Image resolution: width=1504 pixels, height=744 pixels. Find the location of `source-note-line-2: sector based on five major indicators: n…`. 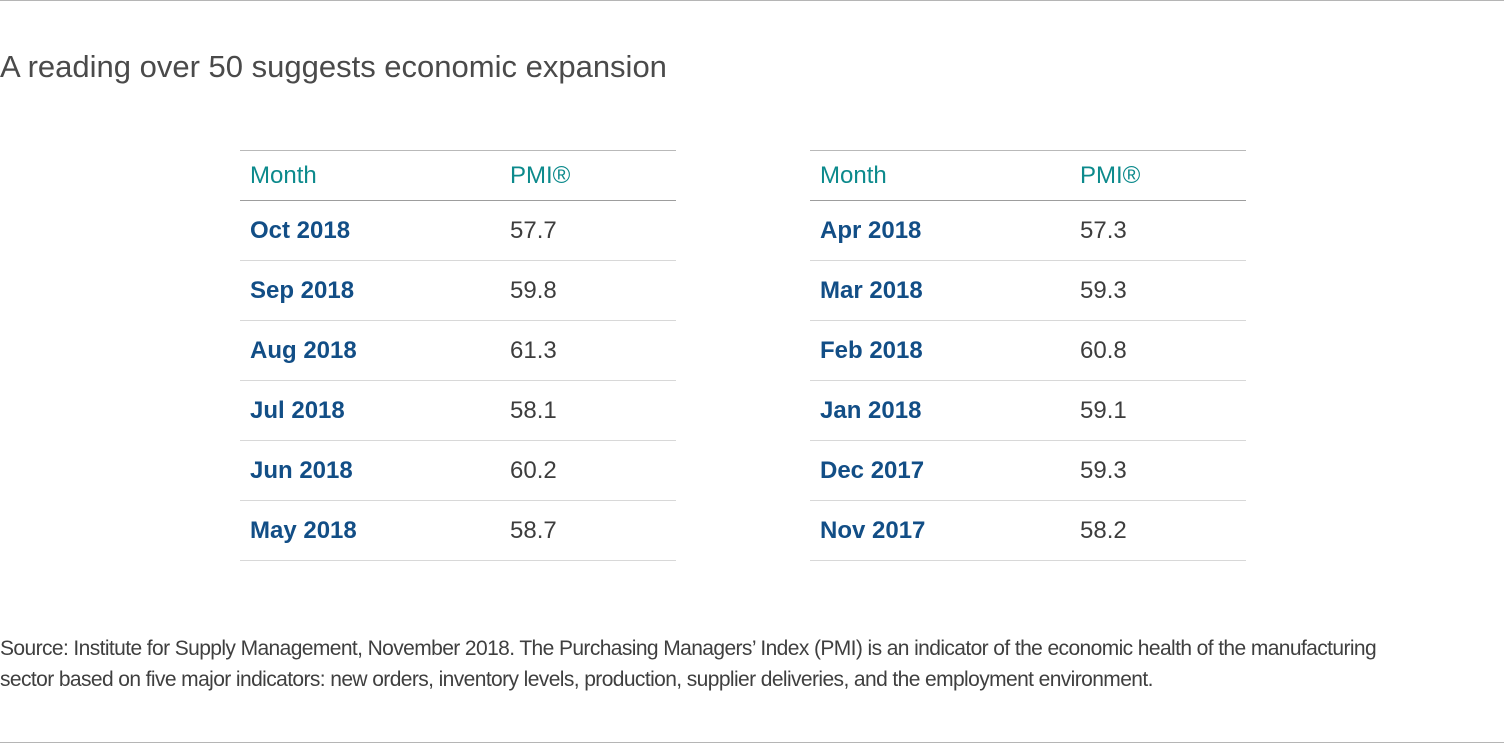

source-note-line-2: sector based on five major indicators: n… is located at coordinates (576, 679).